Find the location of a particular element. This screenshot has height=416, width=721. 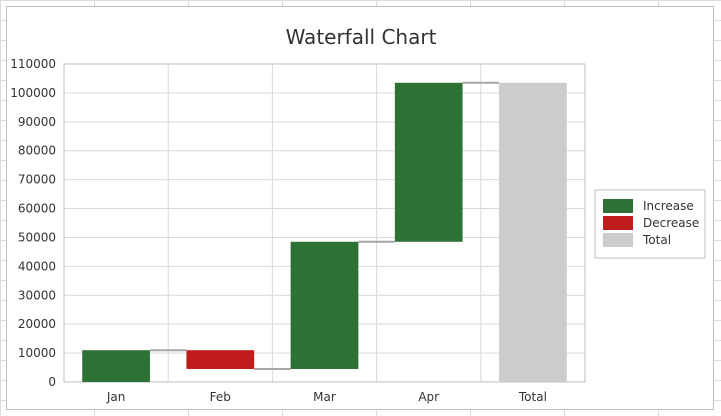

y-tick-label: 110000 is located at coordinates (33, 64).